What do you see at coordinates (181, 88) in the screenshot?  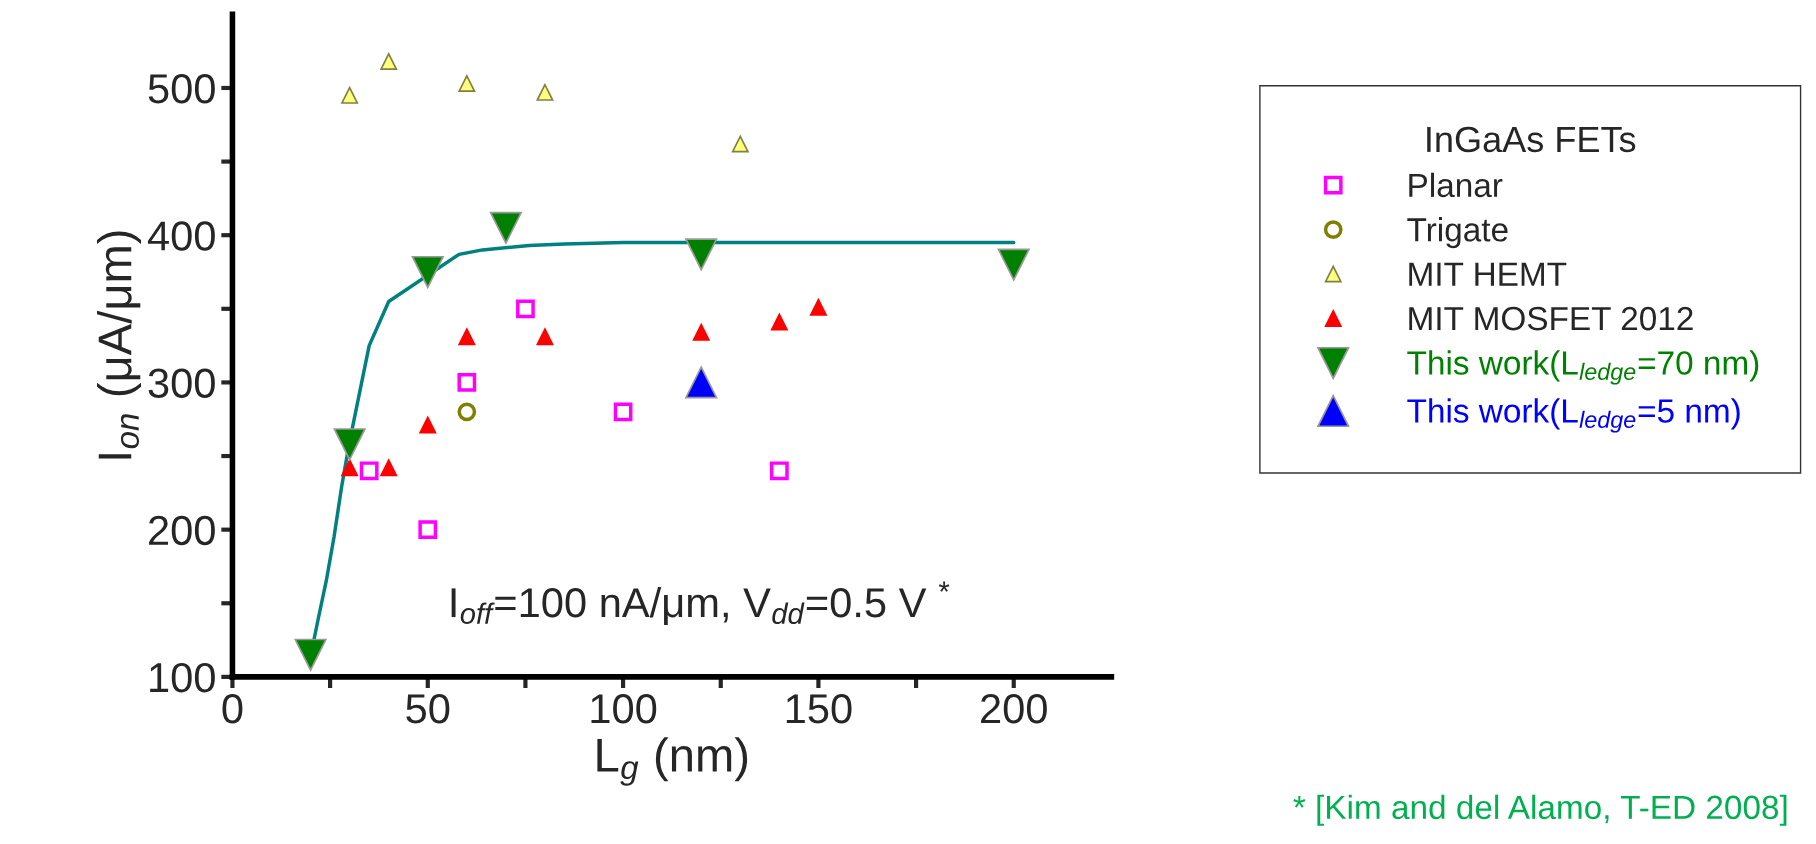 I see `y-tick-label: 500` at bounding box center [181, 88].